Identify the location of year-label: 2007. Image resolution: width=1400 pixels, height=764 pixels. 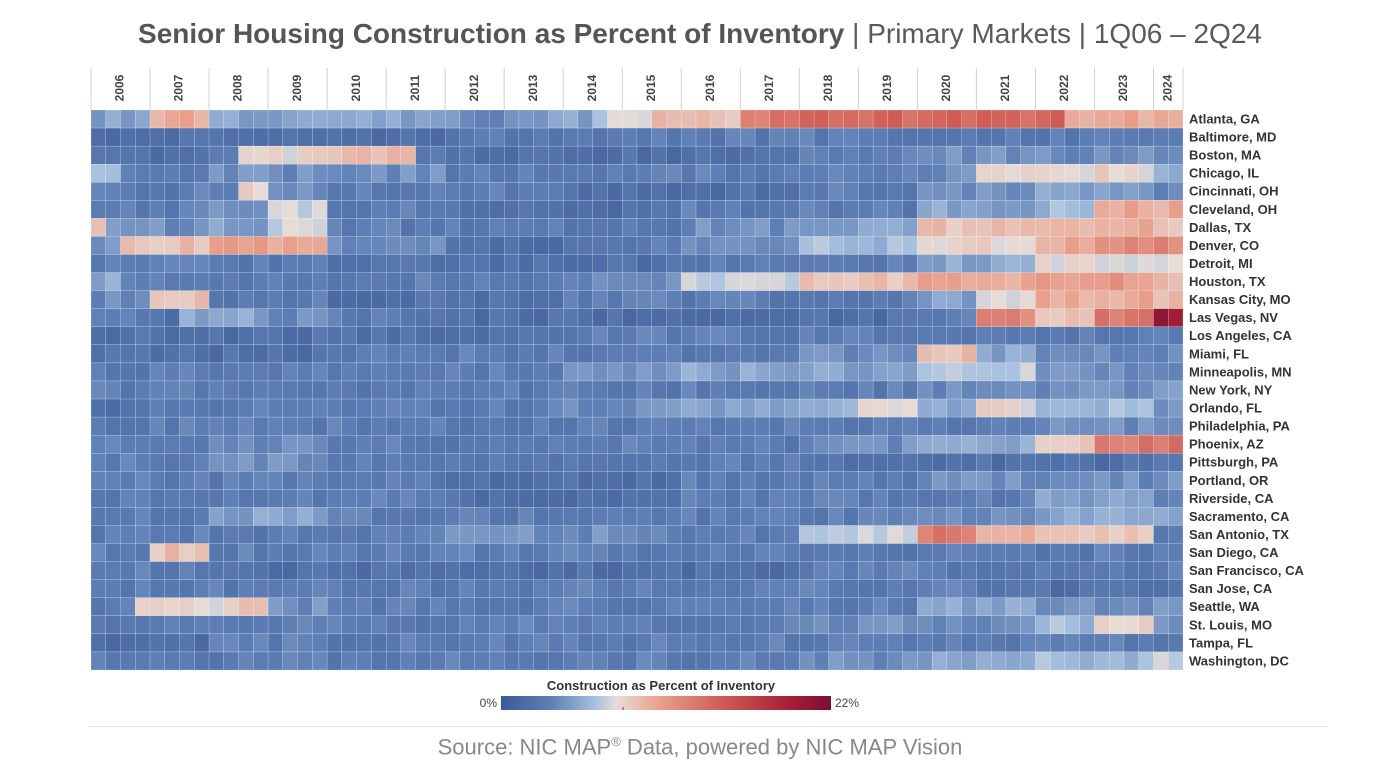
(179, 87).